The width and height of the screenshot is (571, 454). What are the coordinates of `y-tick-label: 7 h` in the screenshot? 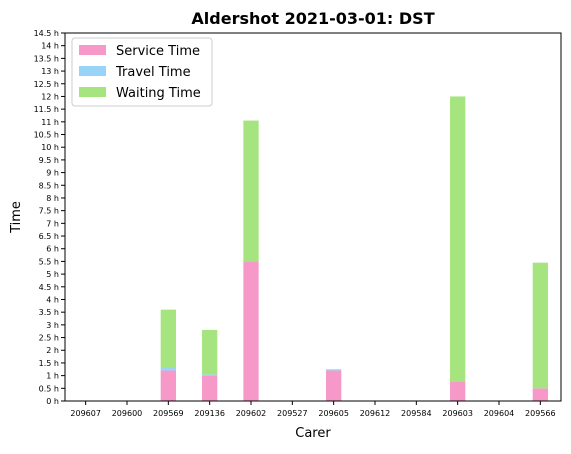 It's located at (52, 223).